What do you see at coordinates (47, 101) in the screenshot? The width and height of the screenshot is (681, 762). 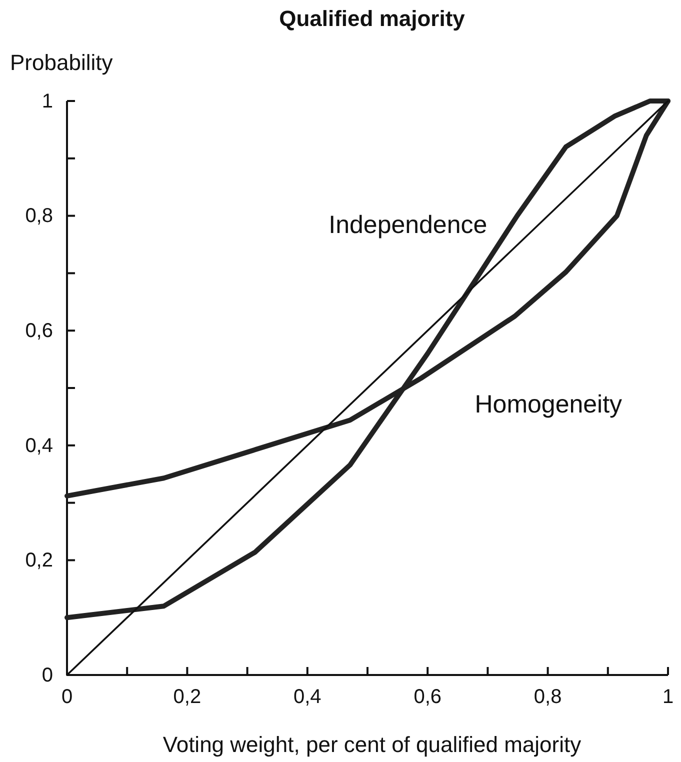 I see `y-tick-label: 1` at bounding box center [47, 101].